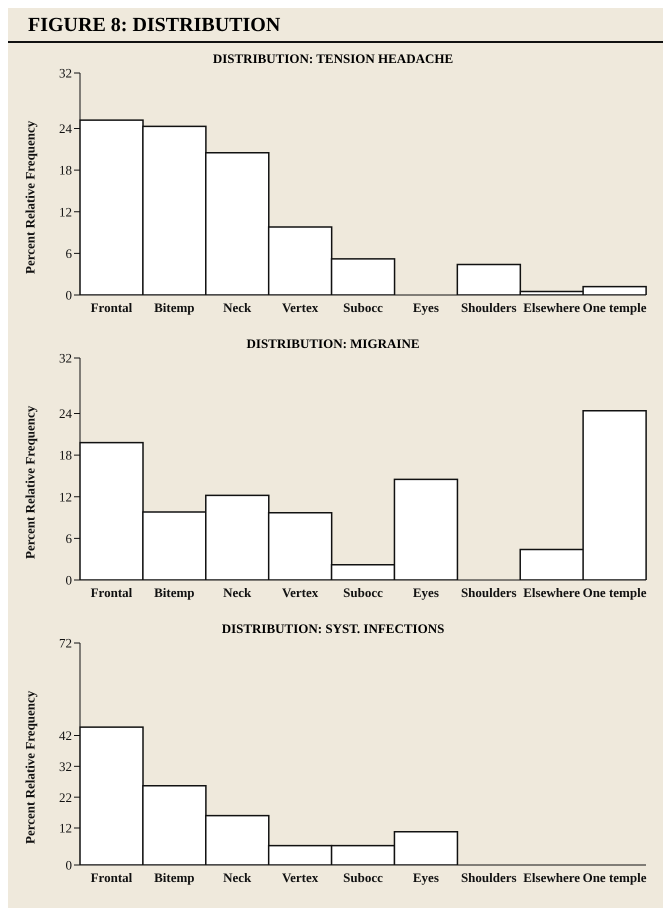  I want to click on y-tick-label: 72, so click(65, 643).